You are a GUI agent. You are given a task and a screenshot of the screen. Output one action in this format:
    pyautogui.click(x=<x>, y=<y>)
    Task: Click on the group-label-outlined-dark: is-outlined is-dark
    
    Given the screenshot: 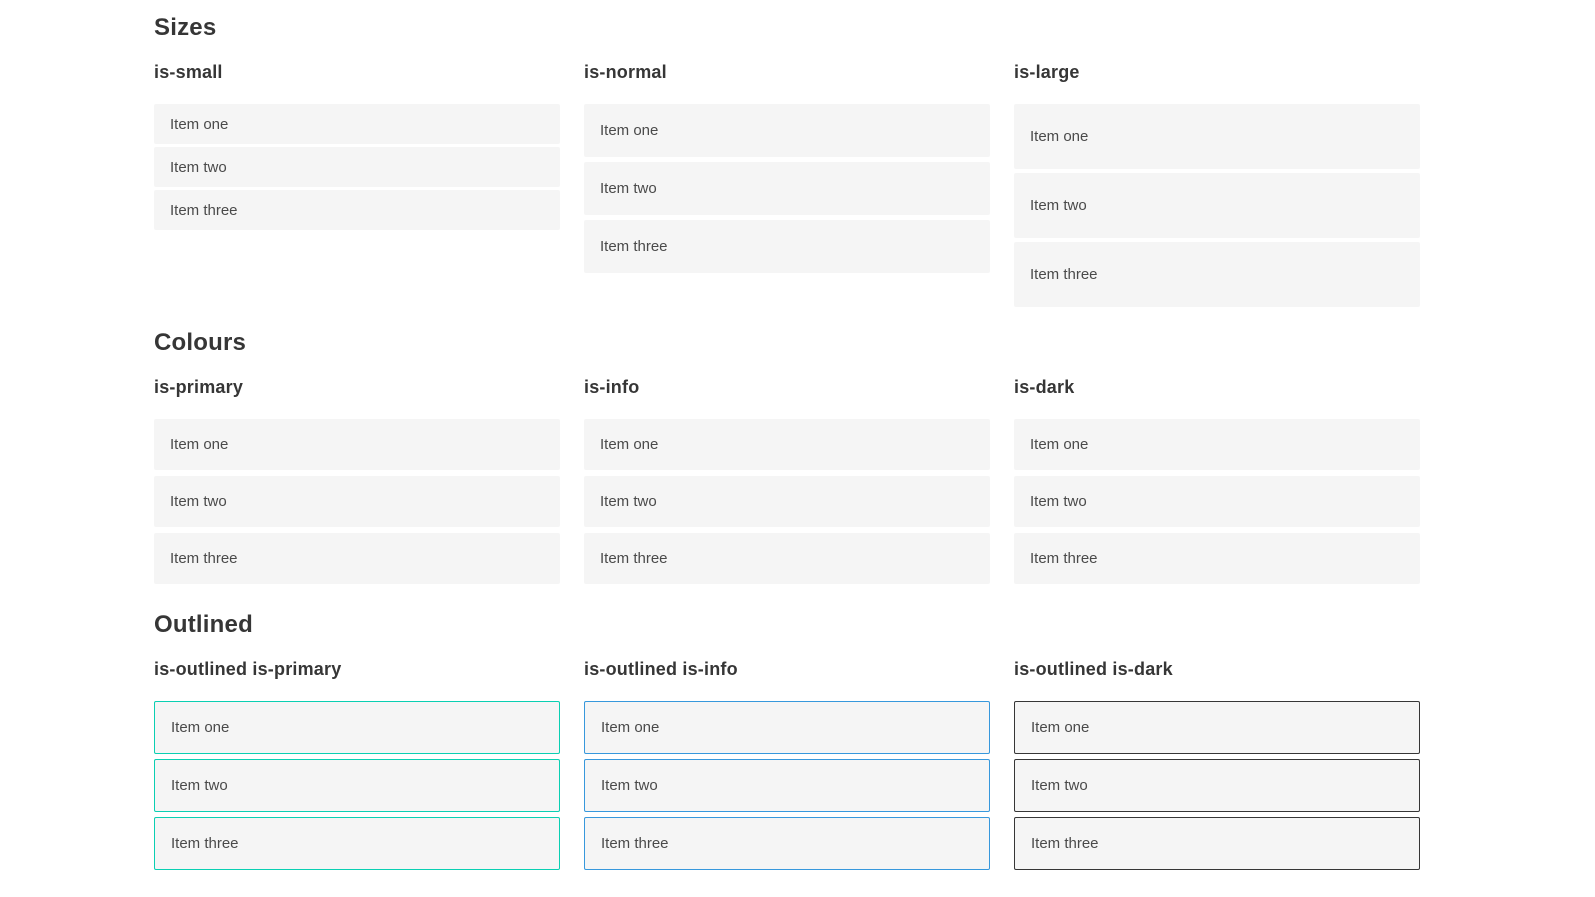 What is the action you would take?
    pyautogui.click(x=1093, y=669)
    